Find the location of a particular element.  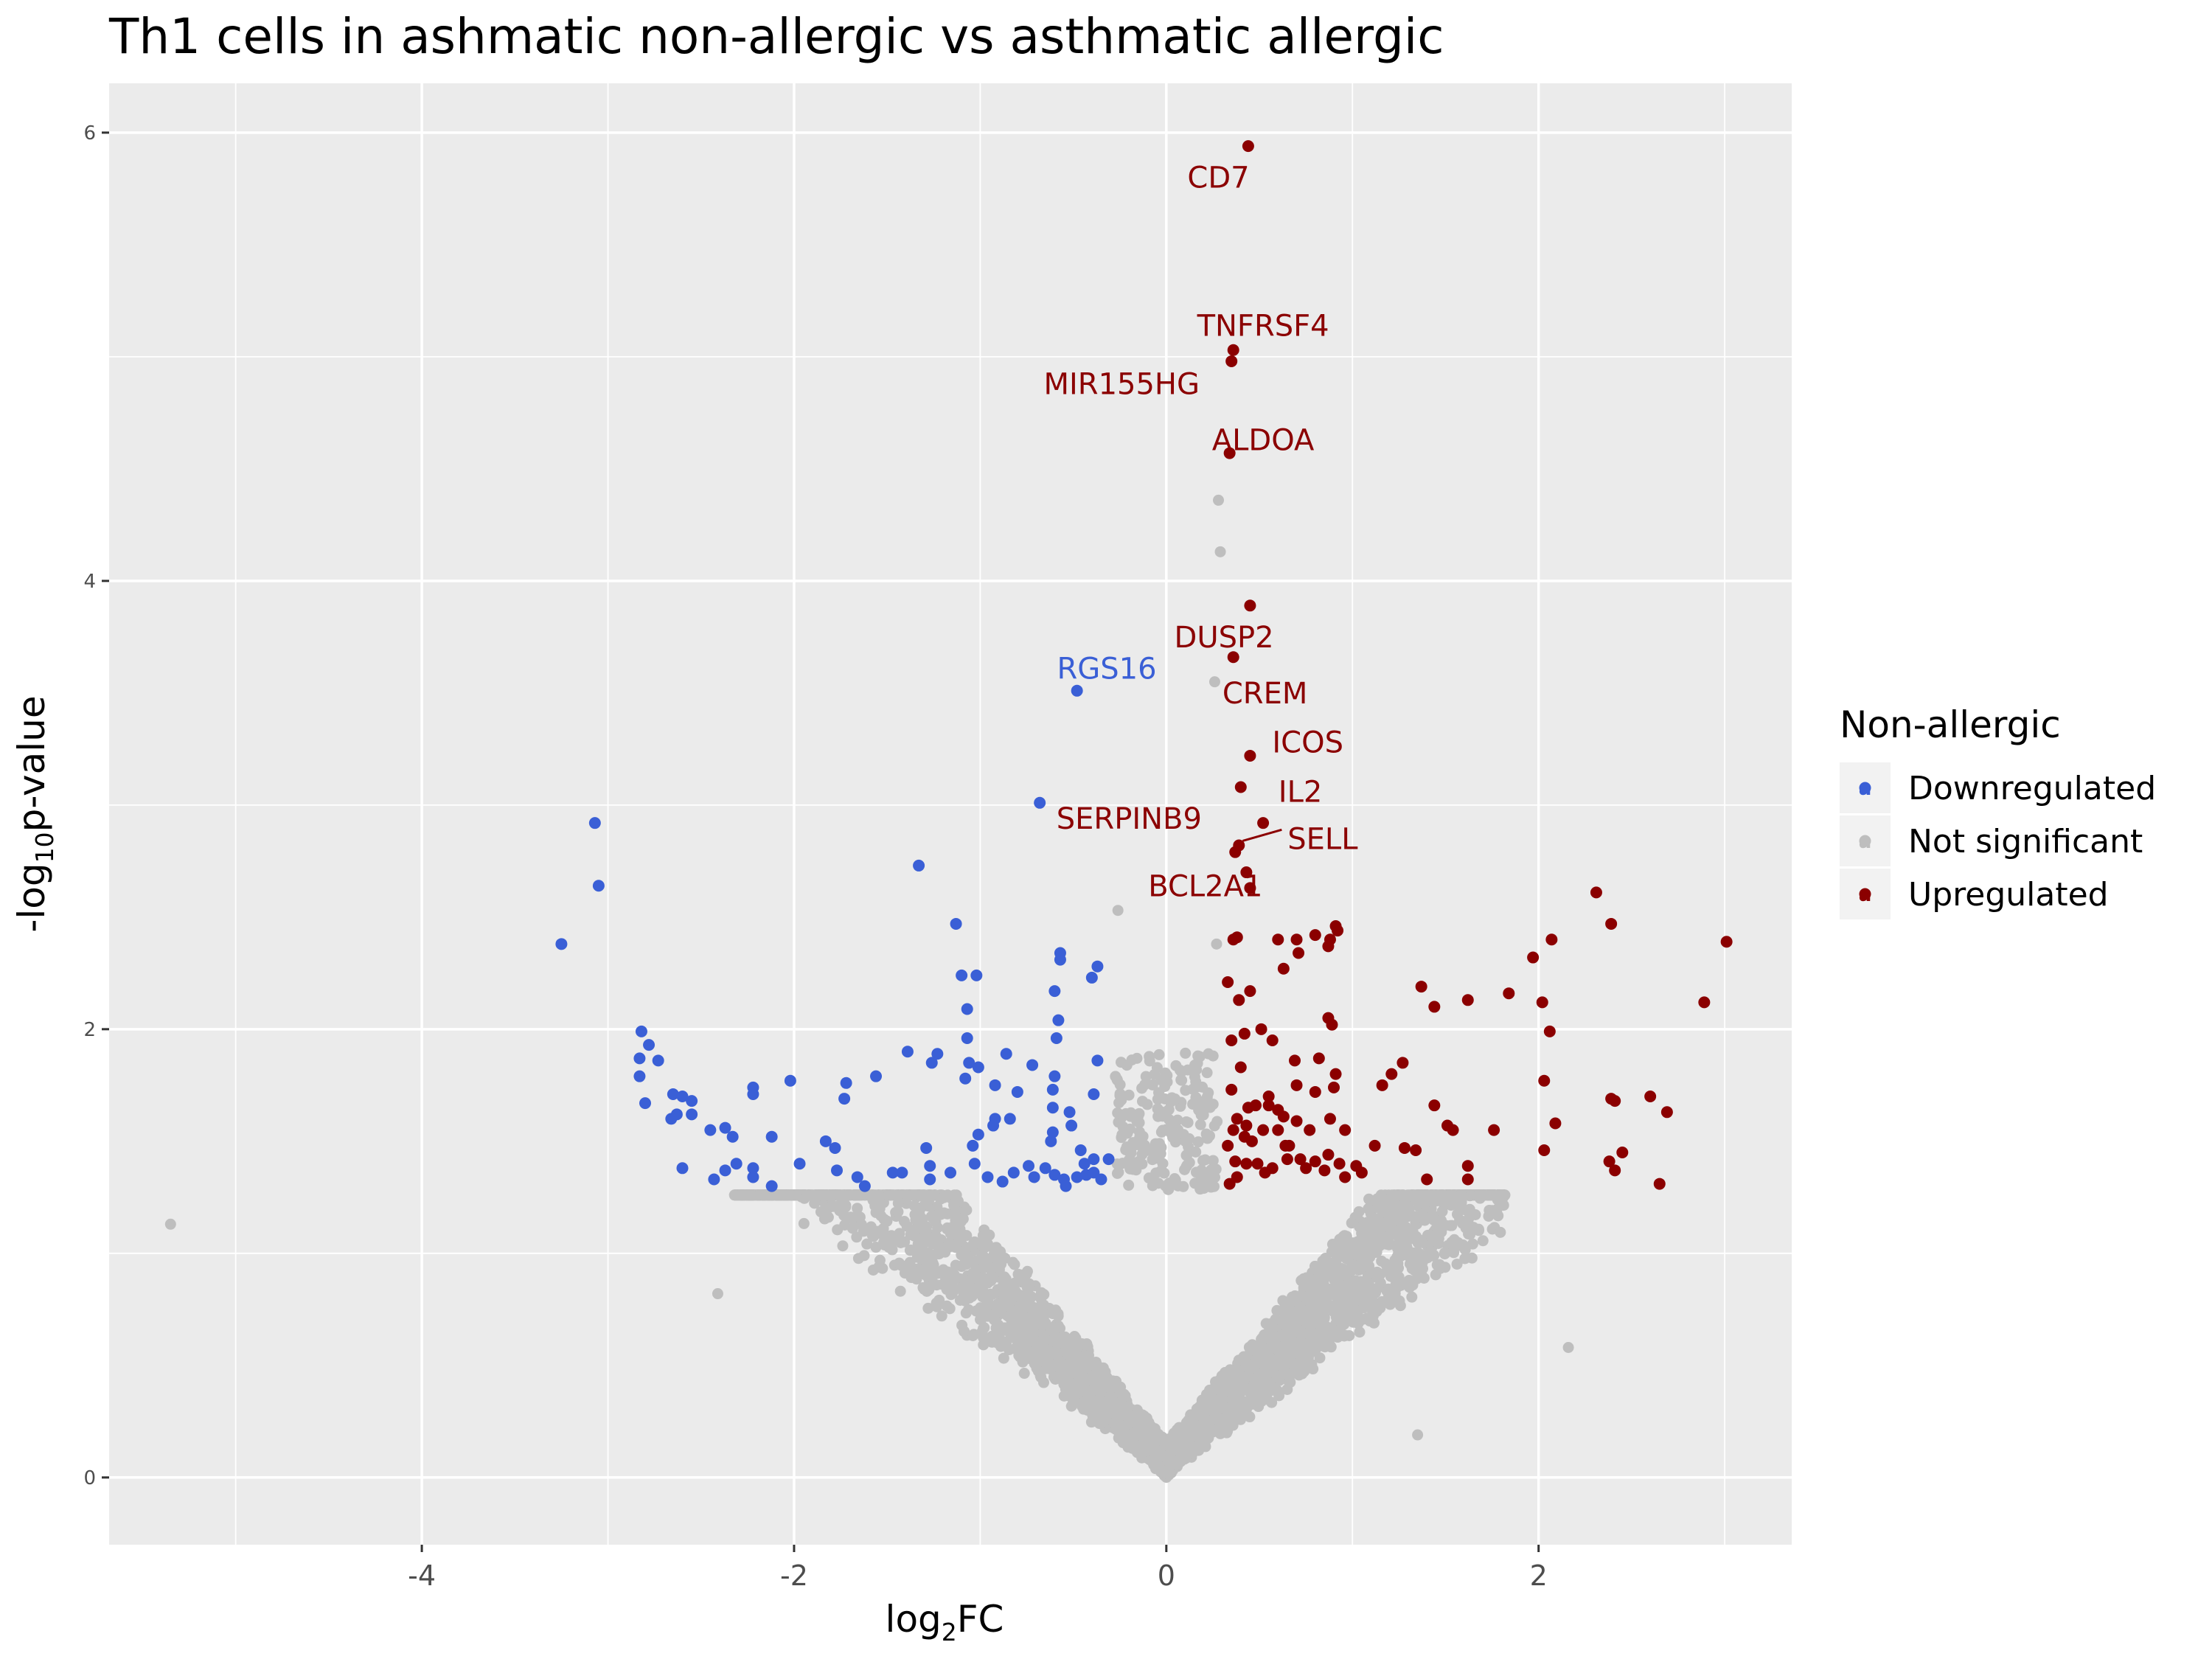

gene-label: SERPINB9 is located at coordinates (1129, 819).